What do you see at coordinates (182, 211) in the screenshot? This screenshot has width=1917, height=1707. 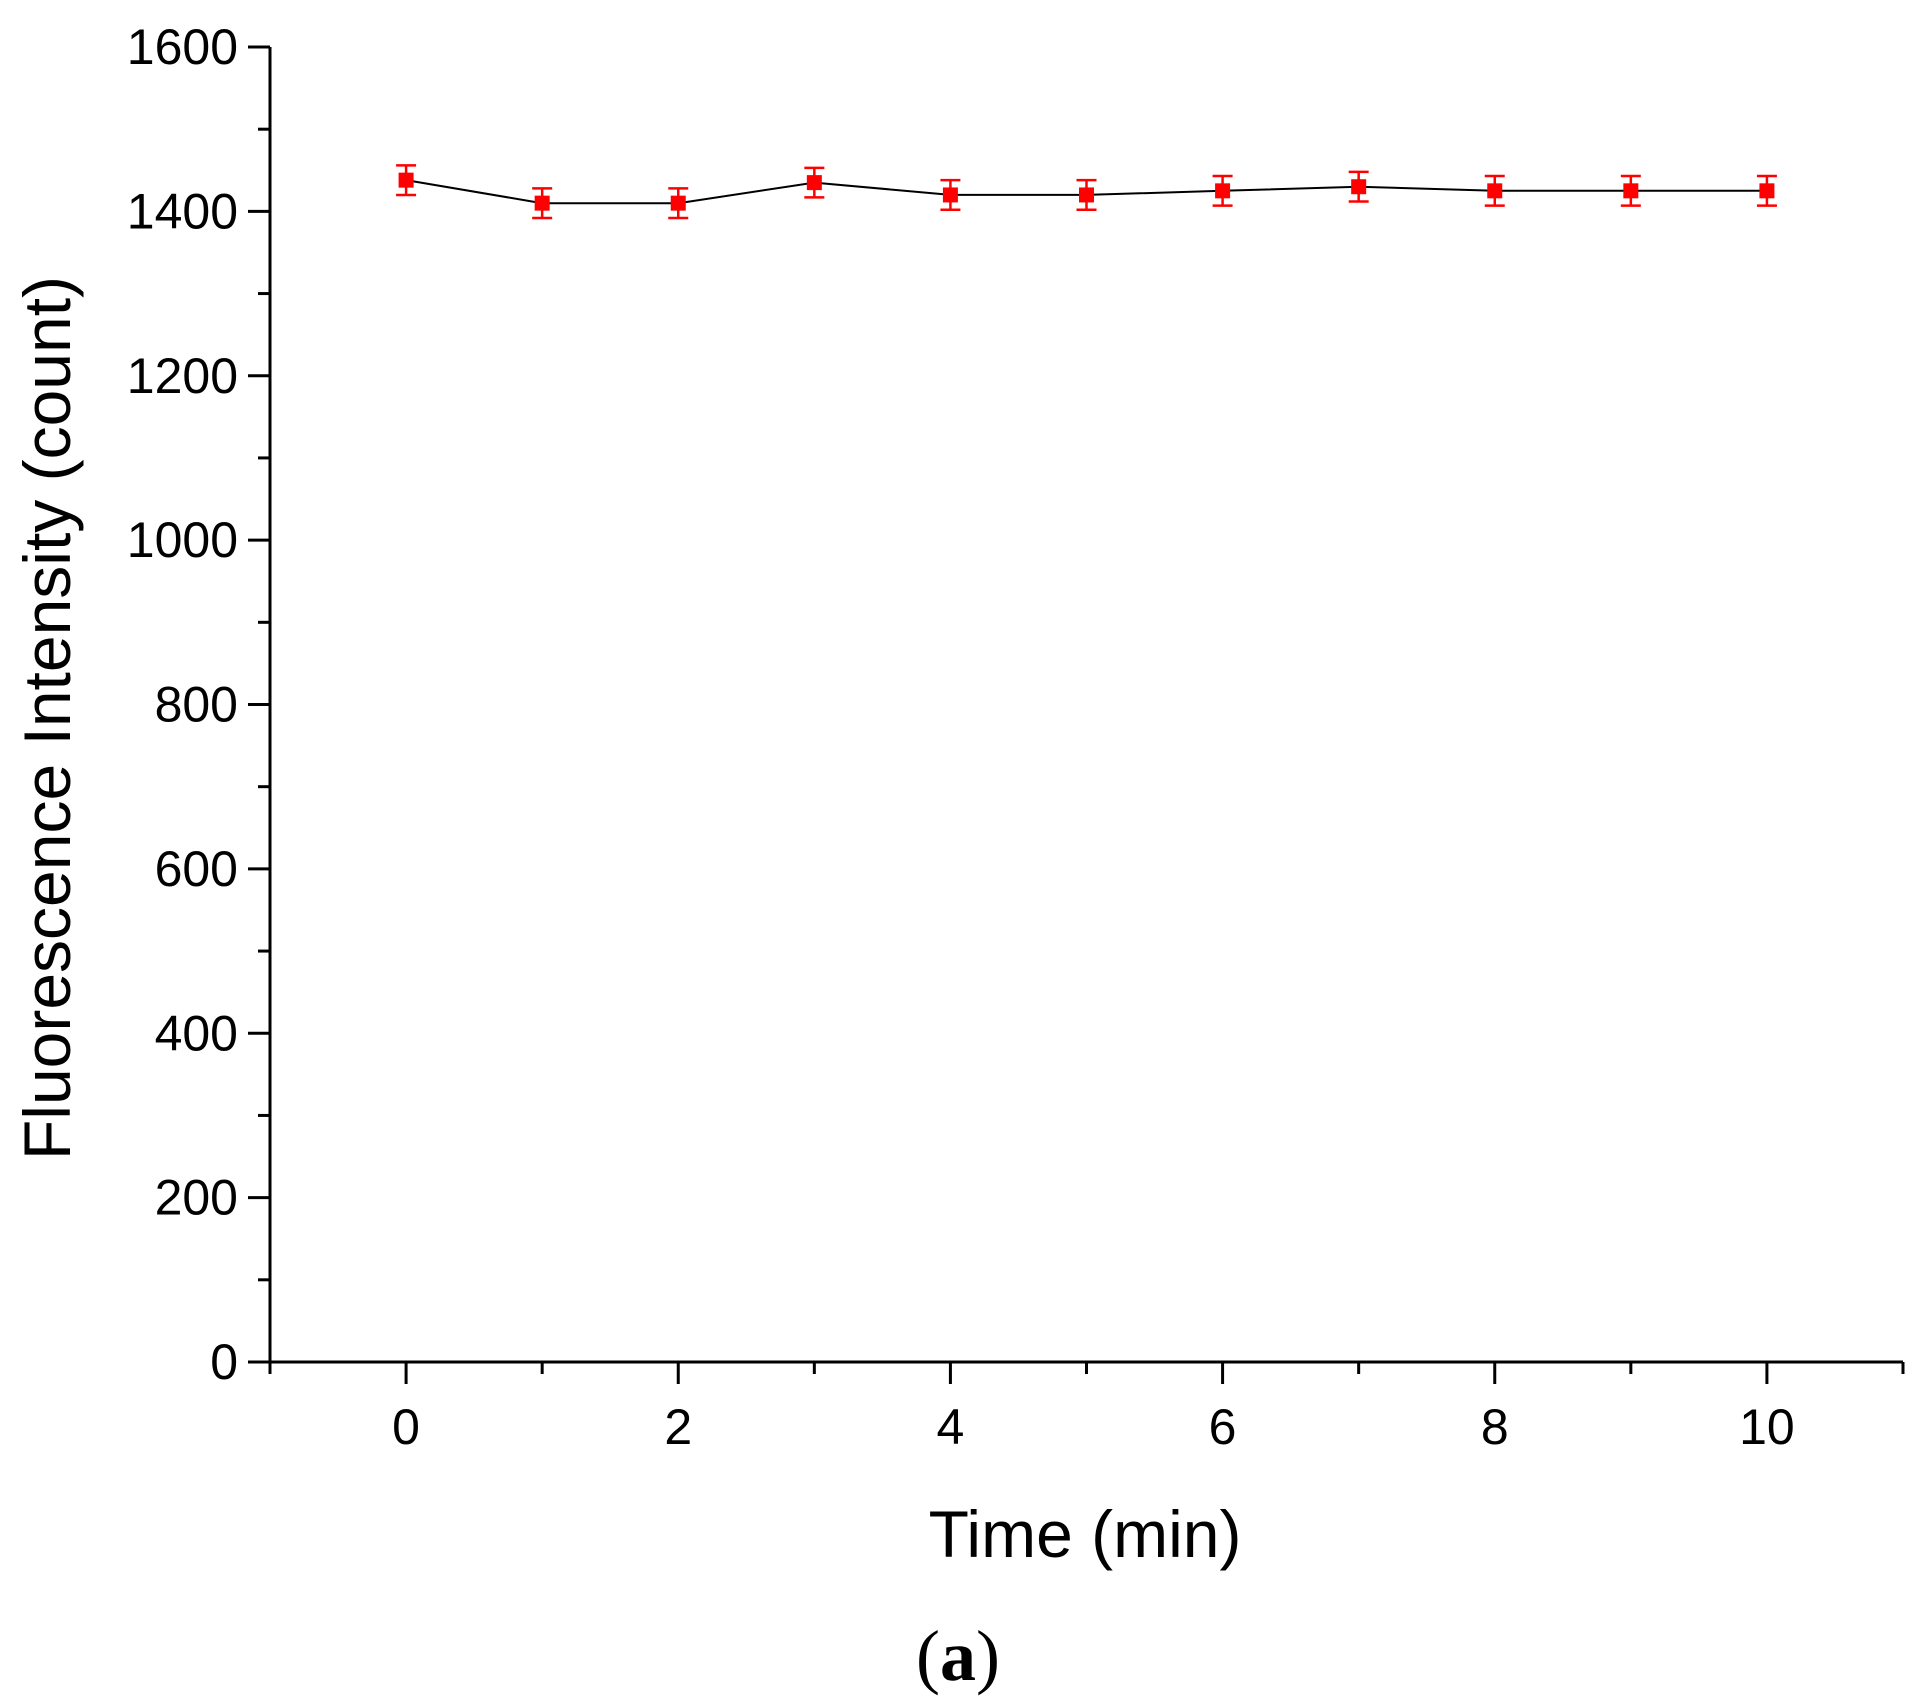 I see `y-tick-label: 1400` at bounding box center [182, 211].